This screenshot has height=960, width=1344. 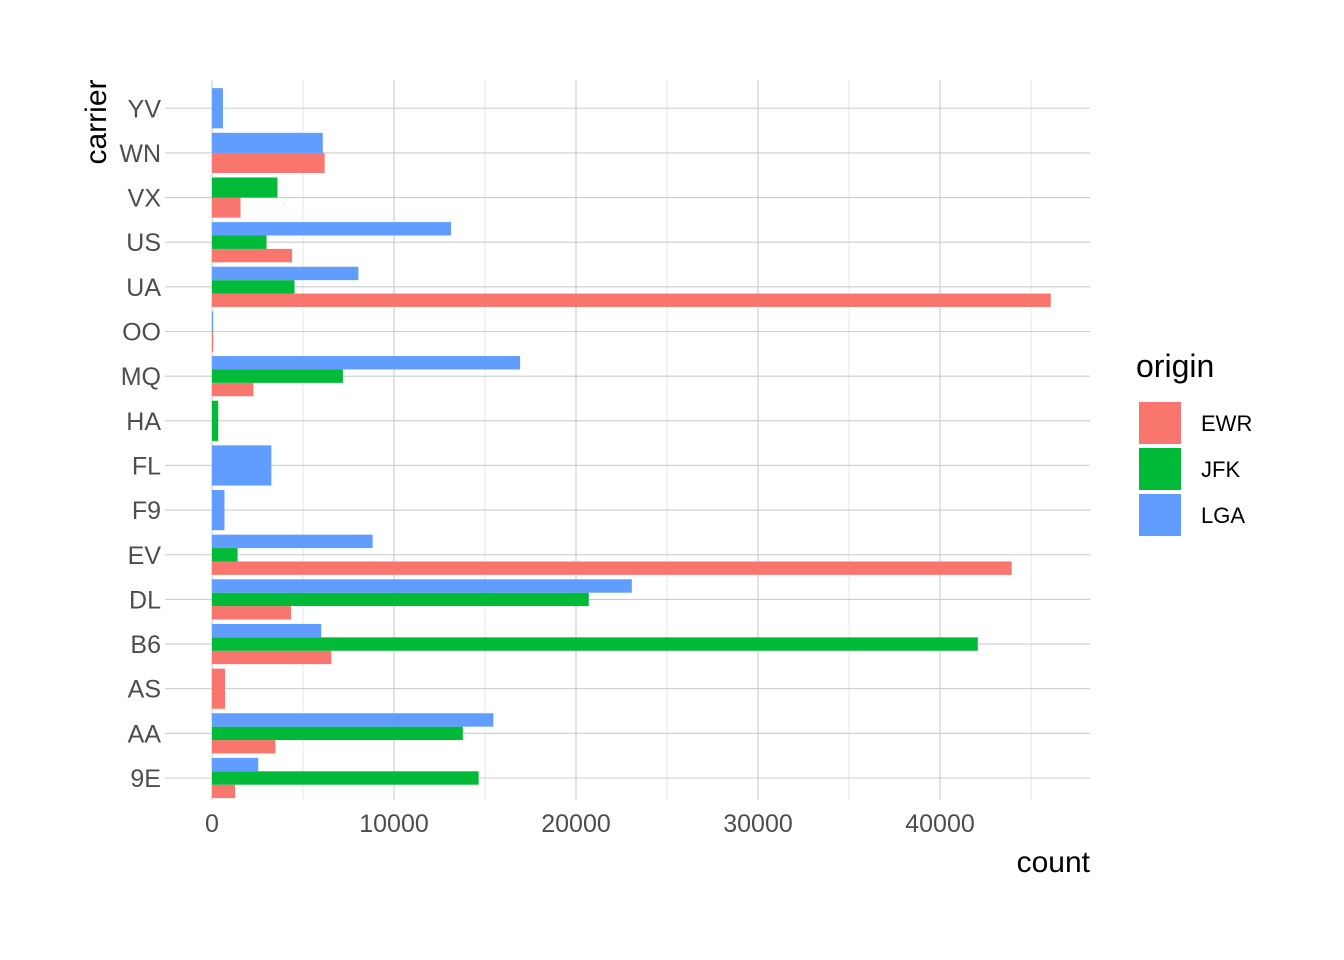 What do you see at coordinates (145, 109) in the screenshot?
I see `y-tick-label: YV` at bounding box center [145, 109].